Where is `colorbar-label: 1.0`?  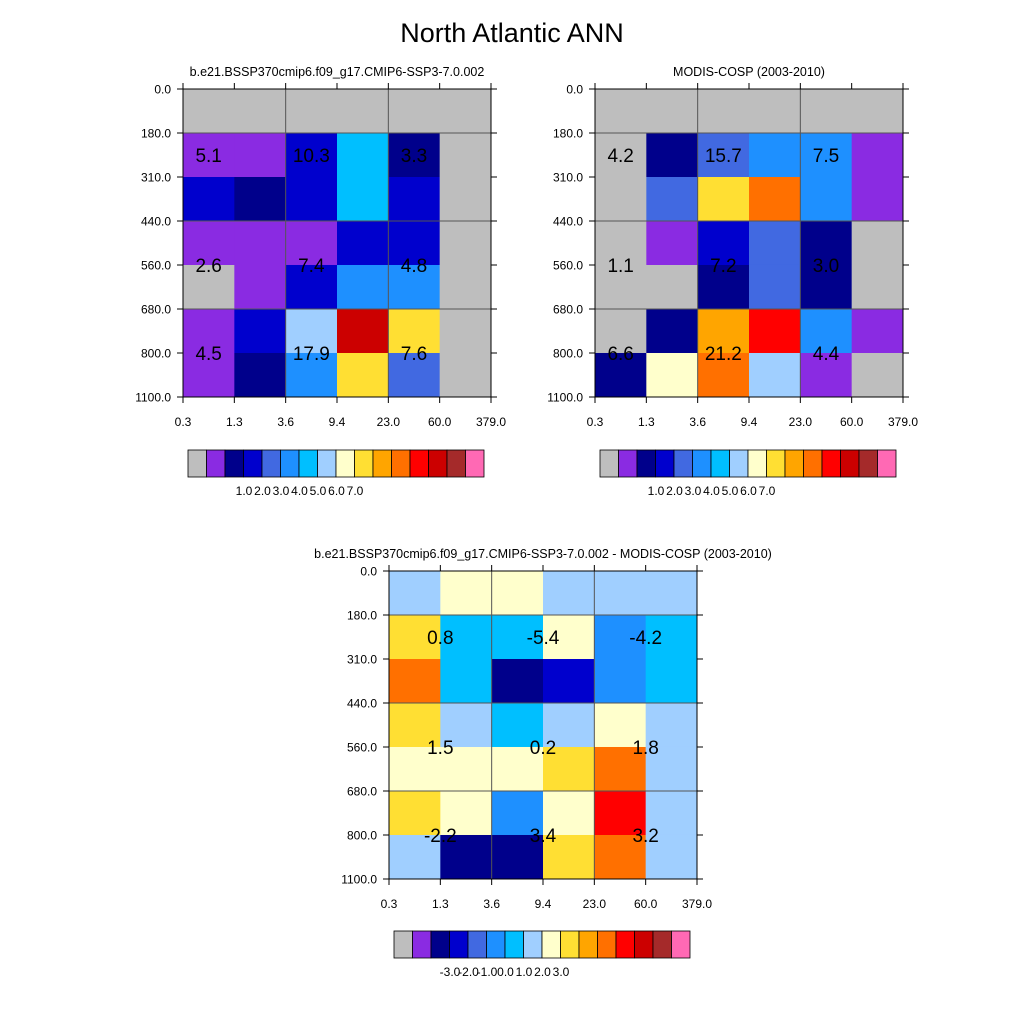
colorbar-label: 1.0 is located at coordinates (524, 972).